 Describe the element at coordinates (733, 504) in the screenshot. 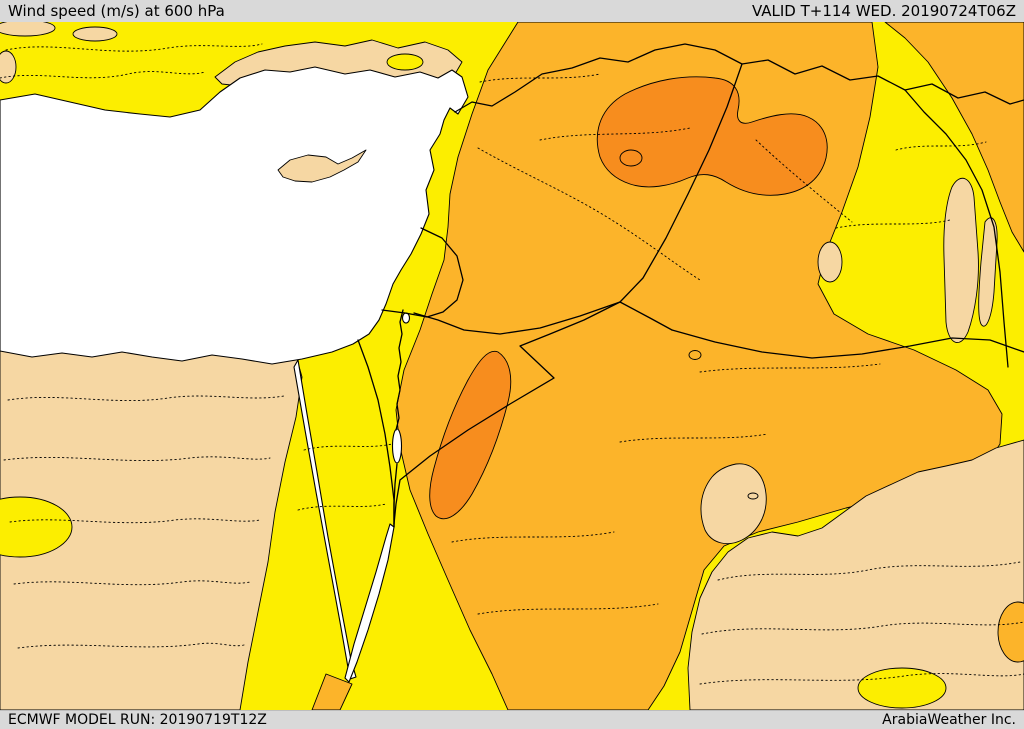

I see `beige-island-in-orange` at that location.